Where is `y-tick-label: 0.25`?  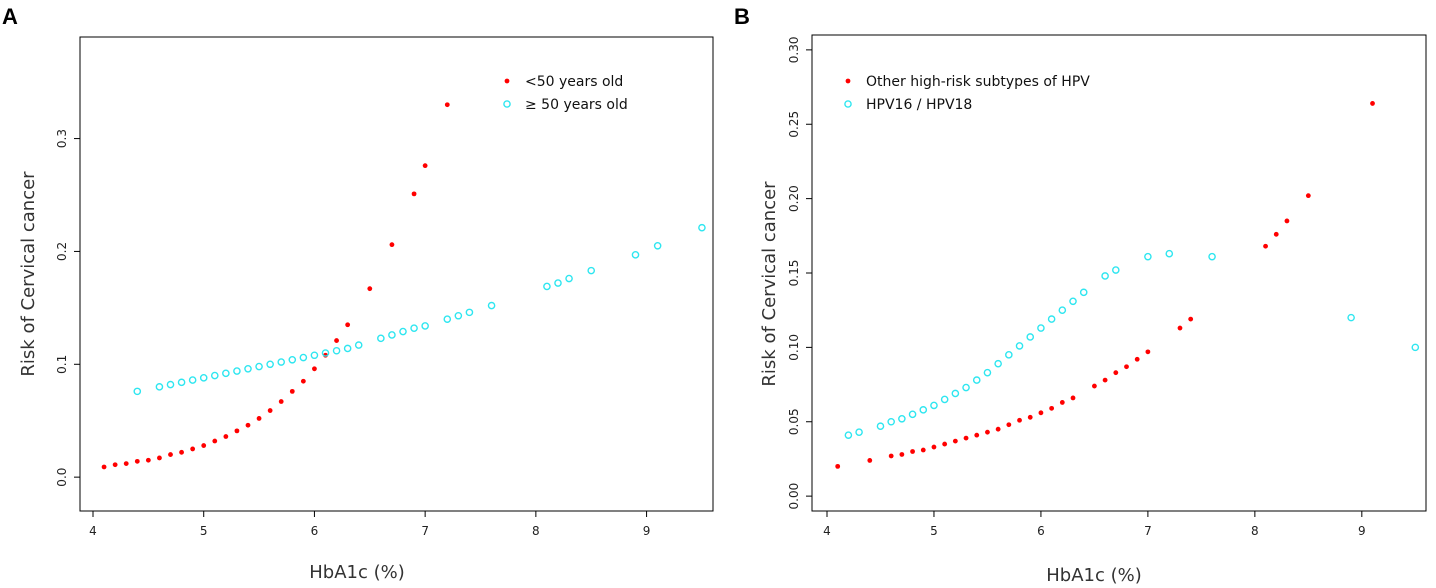
y-tick-label: 0.25 is located at coordinates (794, 124).